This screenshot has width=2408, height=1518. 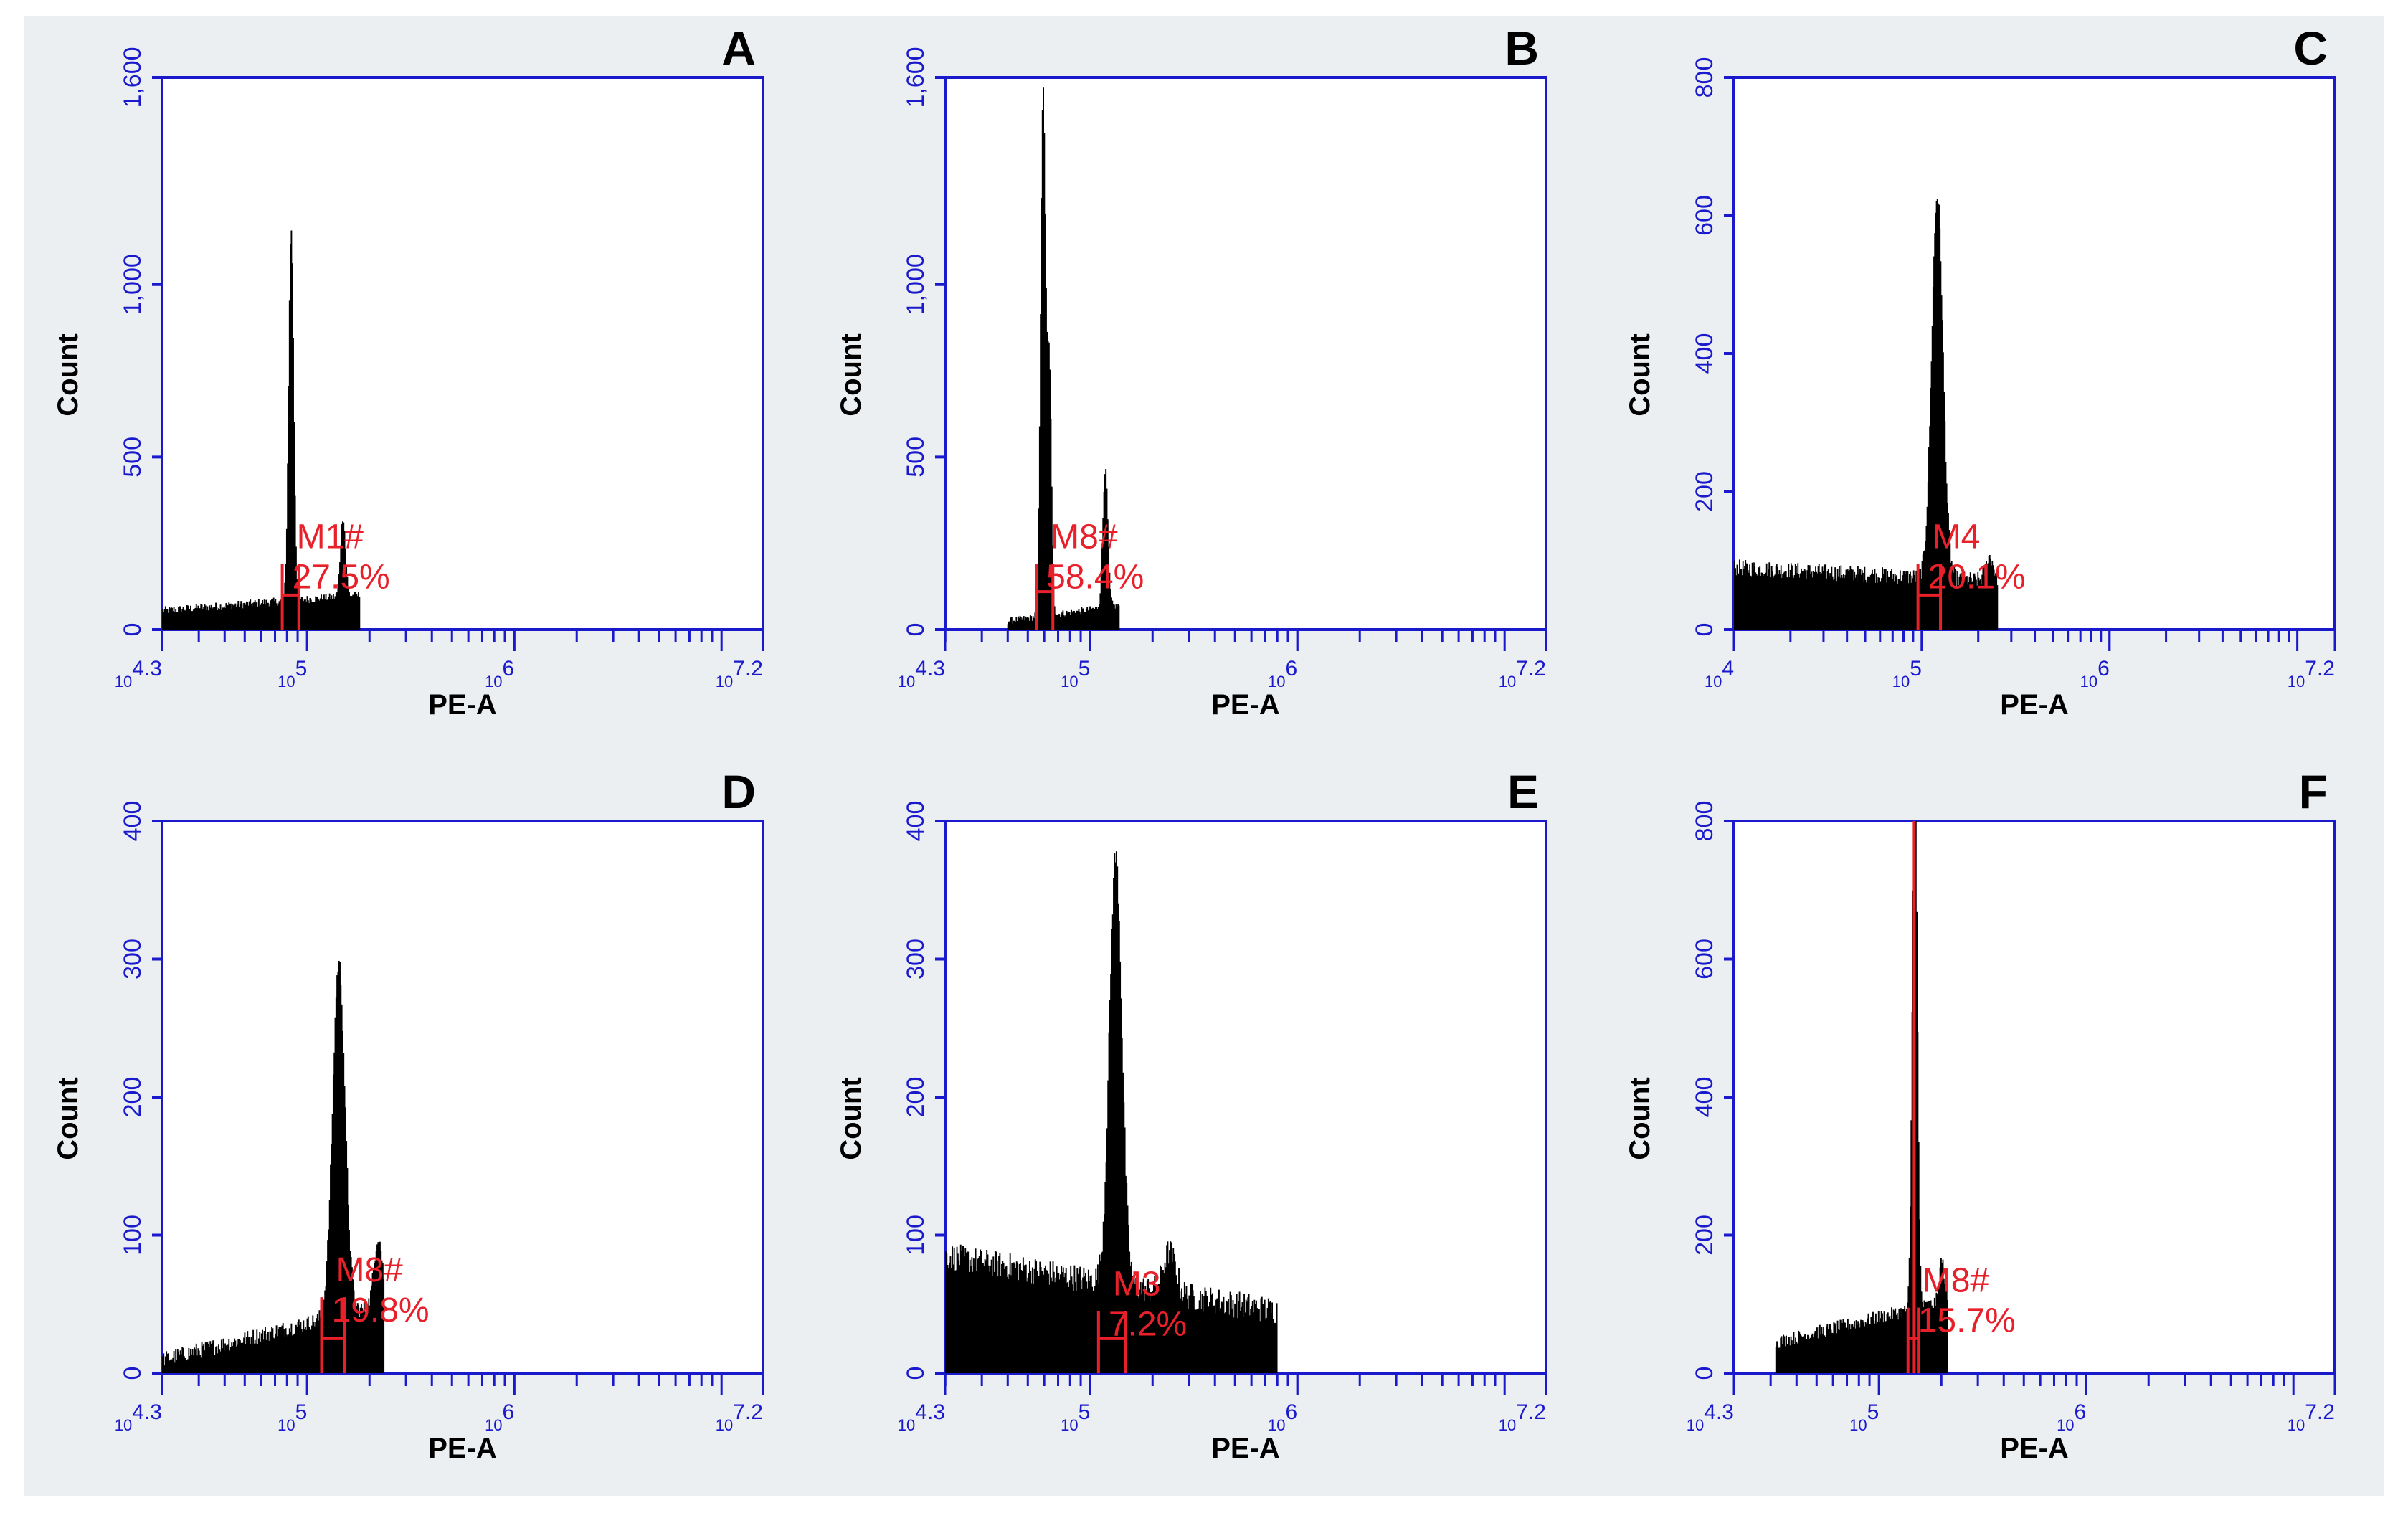 I want to click on gate-name: M8#, so click(x=1956, y=1281).